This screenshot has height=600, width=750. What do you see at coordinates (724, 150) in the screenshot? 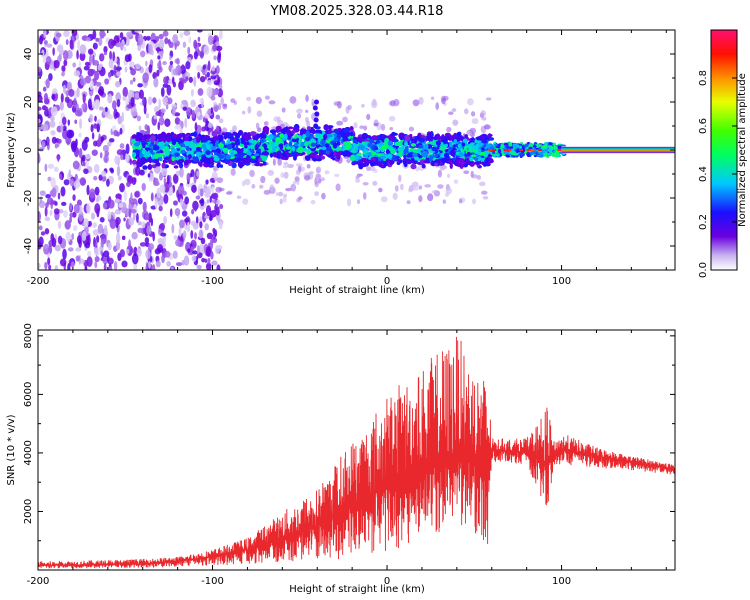
I see `colorbar-frame` at bounding box center [724, 150].